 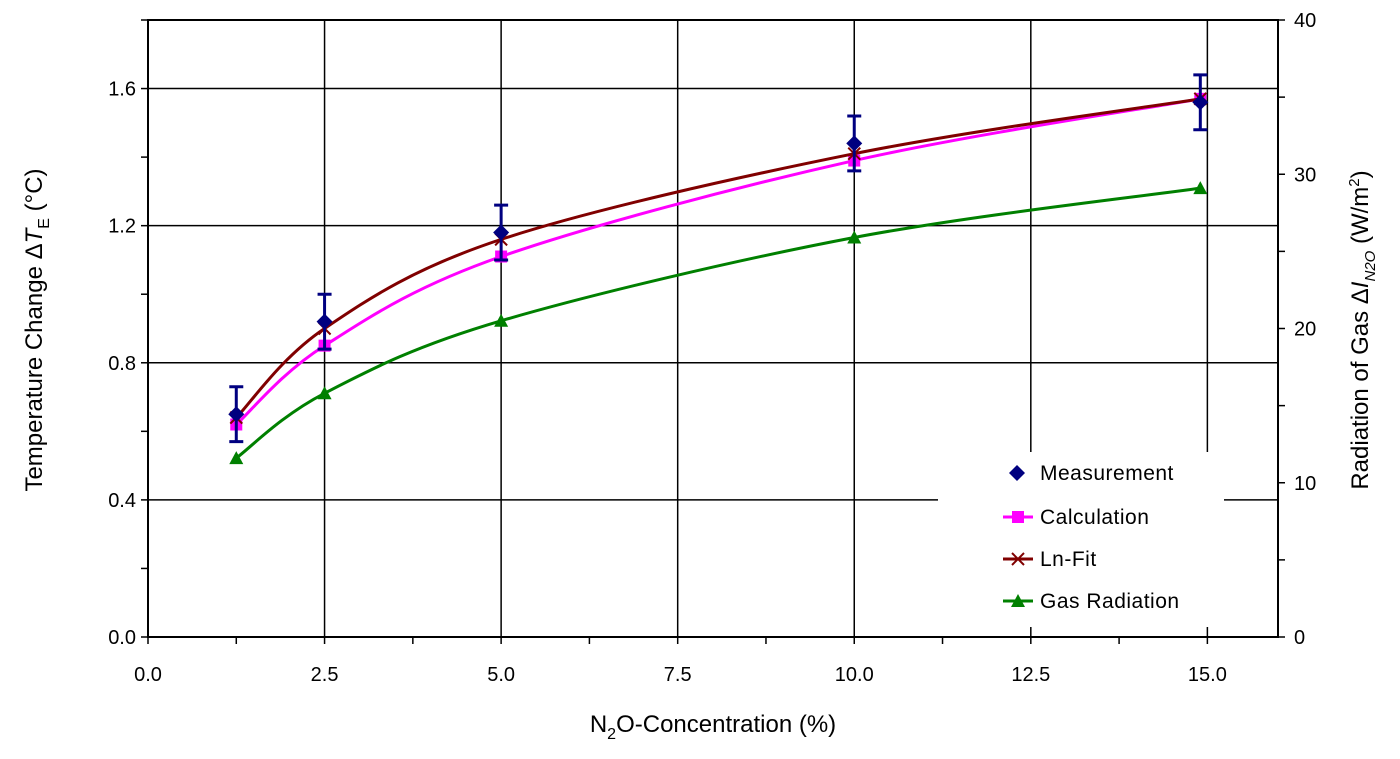 I want to click on legend-item-calculation: Calculation, so click(x=1076, y=517).